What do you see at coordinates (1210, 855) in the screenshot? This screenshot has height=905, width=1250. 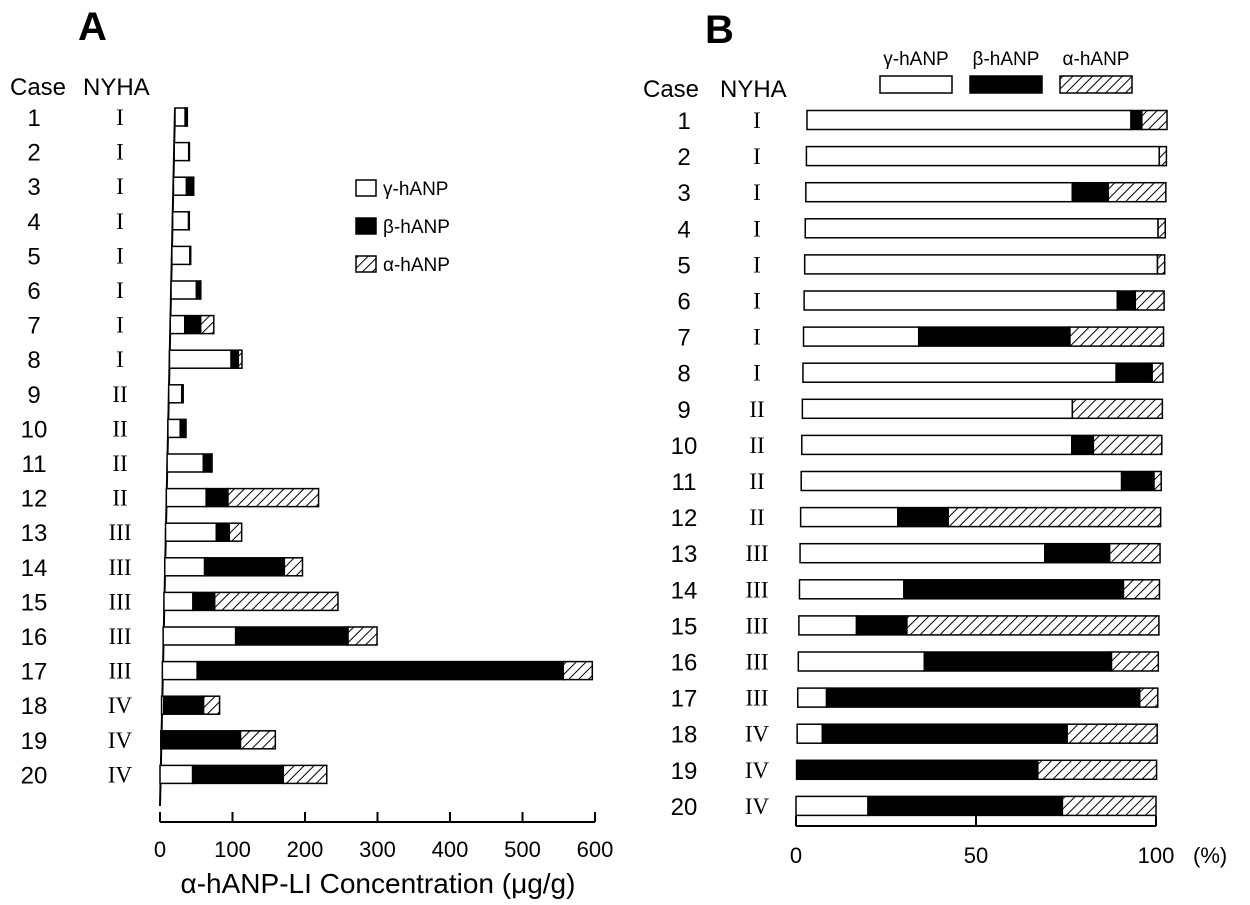 I see `panel-b-unit-label: (%)` at bounding box center [1210, 855].